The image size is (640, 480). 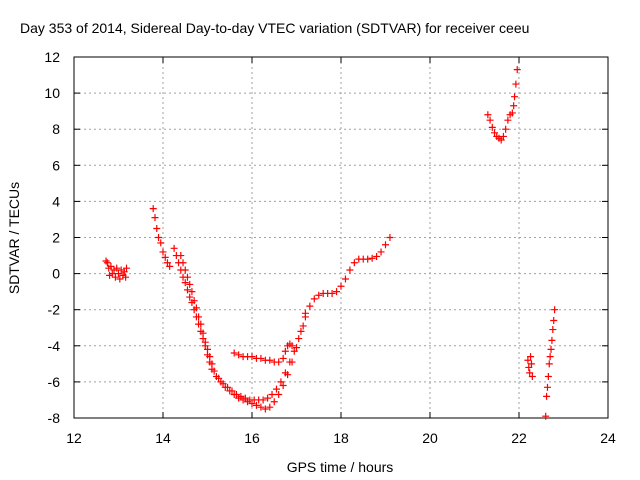 What do you see at coordinates (163, 438) in the screenshot?
I see `x-tick-label: 14` at bounding box center [163, 438].